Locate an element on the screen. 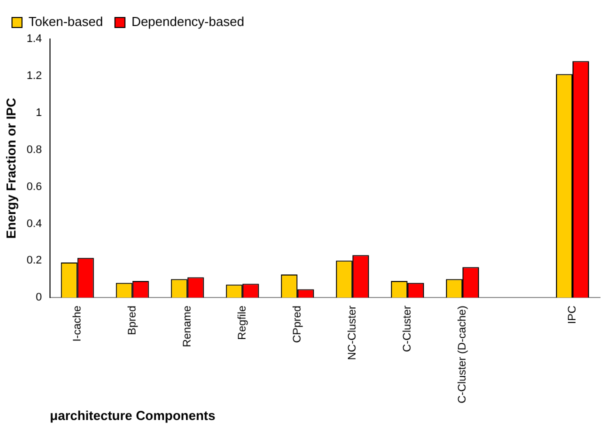 Image resolution: width=616 pixels, height=426 pixels. x-tick-label: Regfile is located at coordinates (242, 323).